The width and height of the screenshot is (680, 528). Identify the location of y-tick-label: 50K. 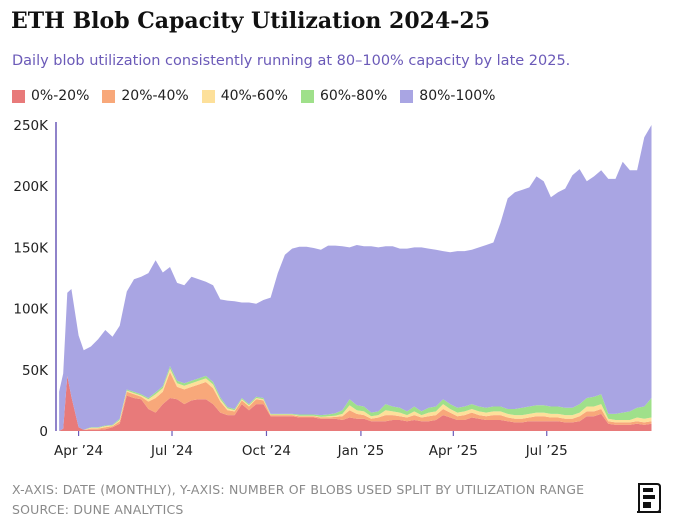
(35, 371).